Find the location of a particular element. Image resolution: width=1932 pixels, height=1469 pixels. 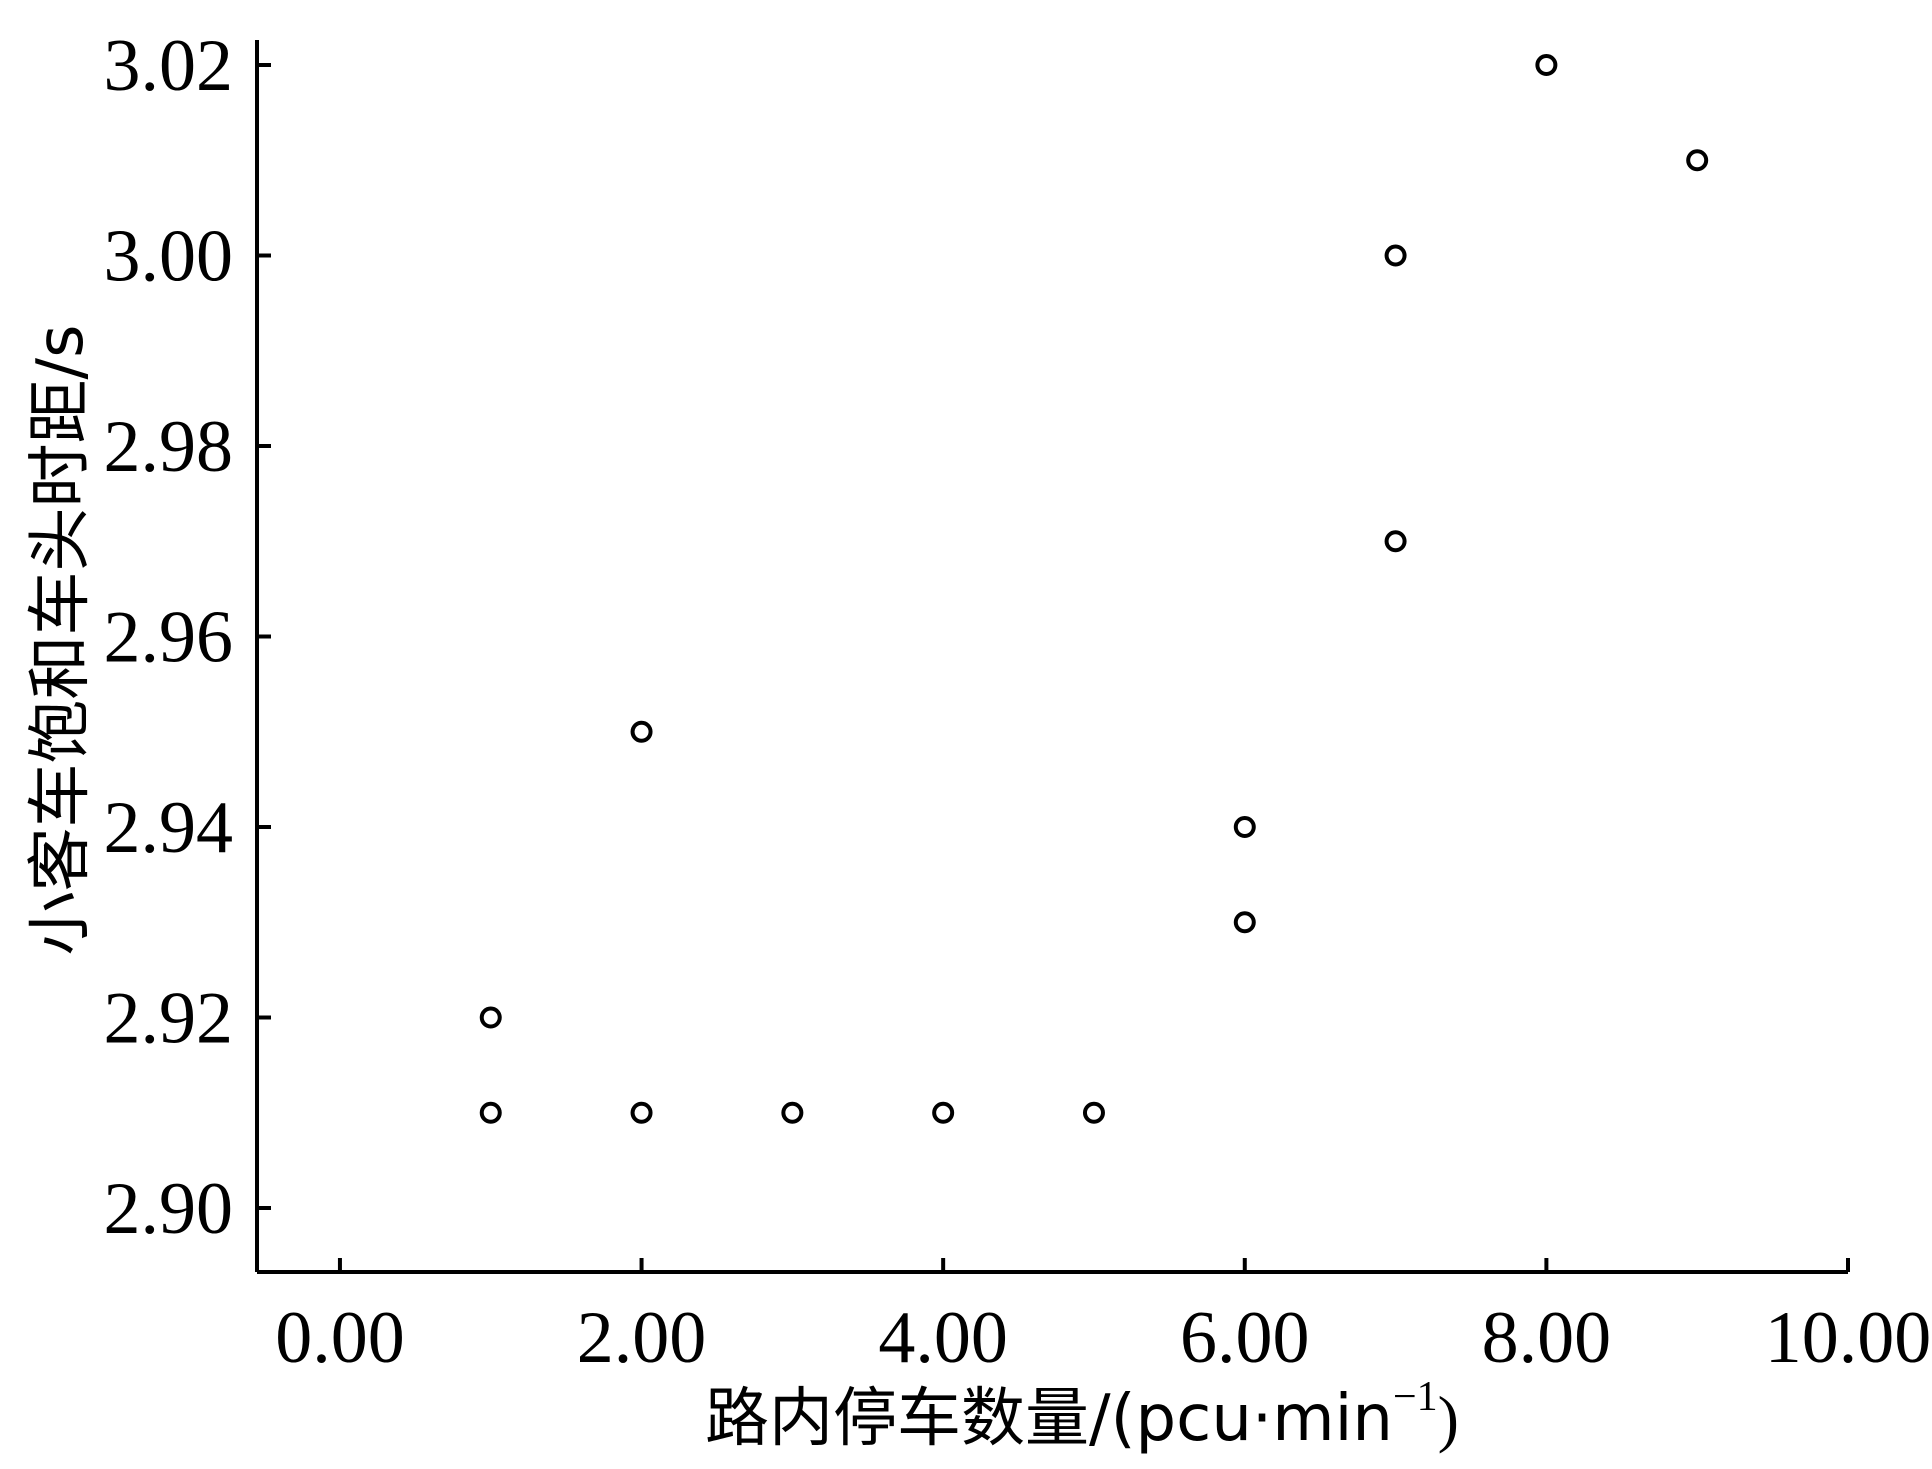

x-tick-label: 0.00 is located at coordinates (340, 1338).